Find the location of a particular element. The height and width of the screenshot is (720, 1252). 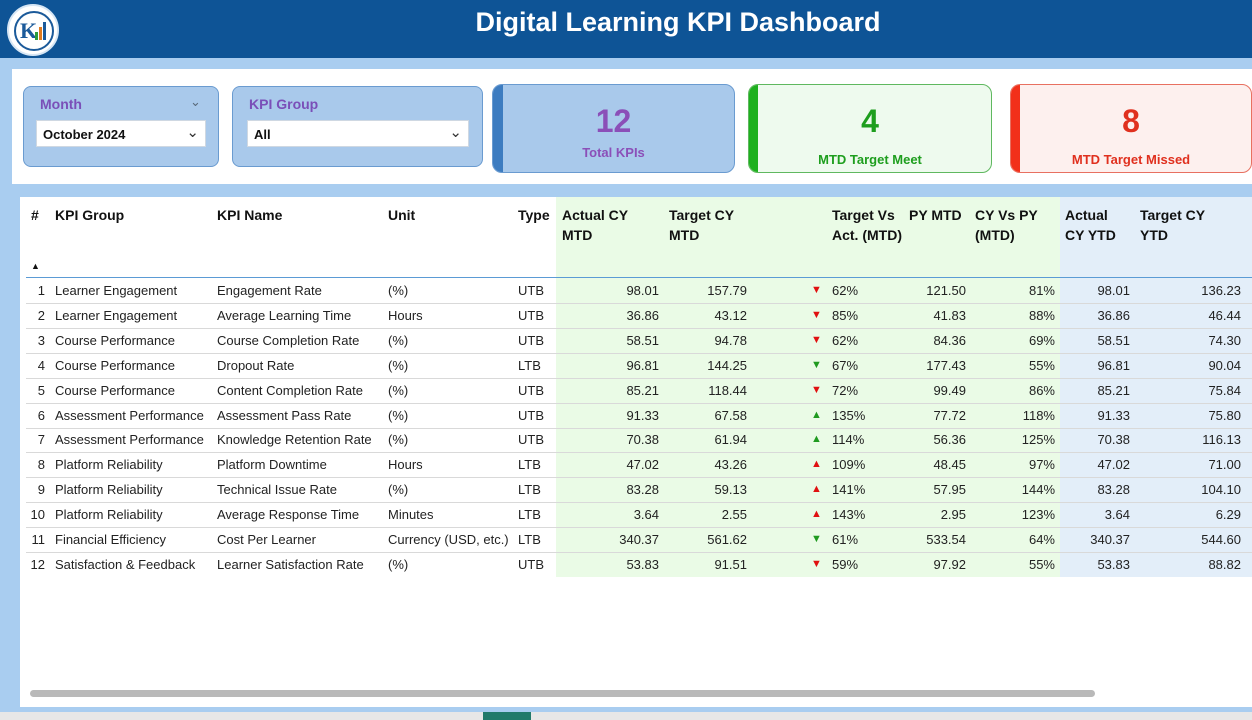

active-sheet-tab is located at coordinates (507, 716).